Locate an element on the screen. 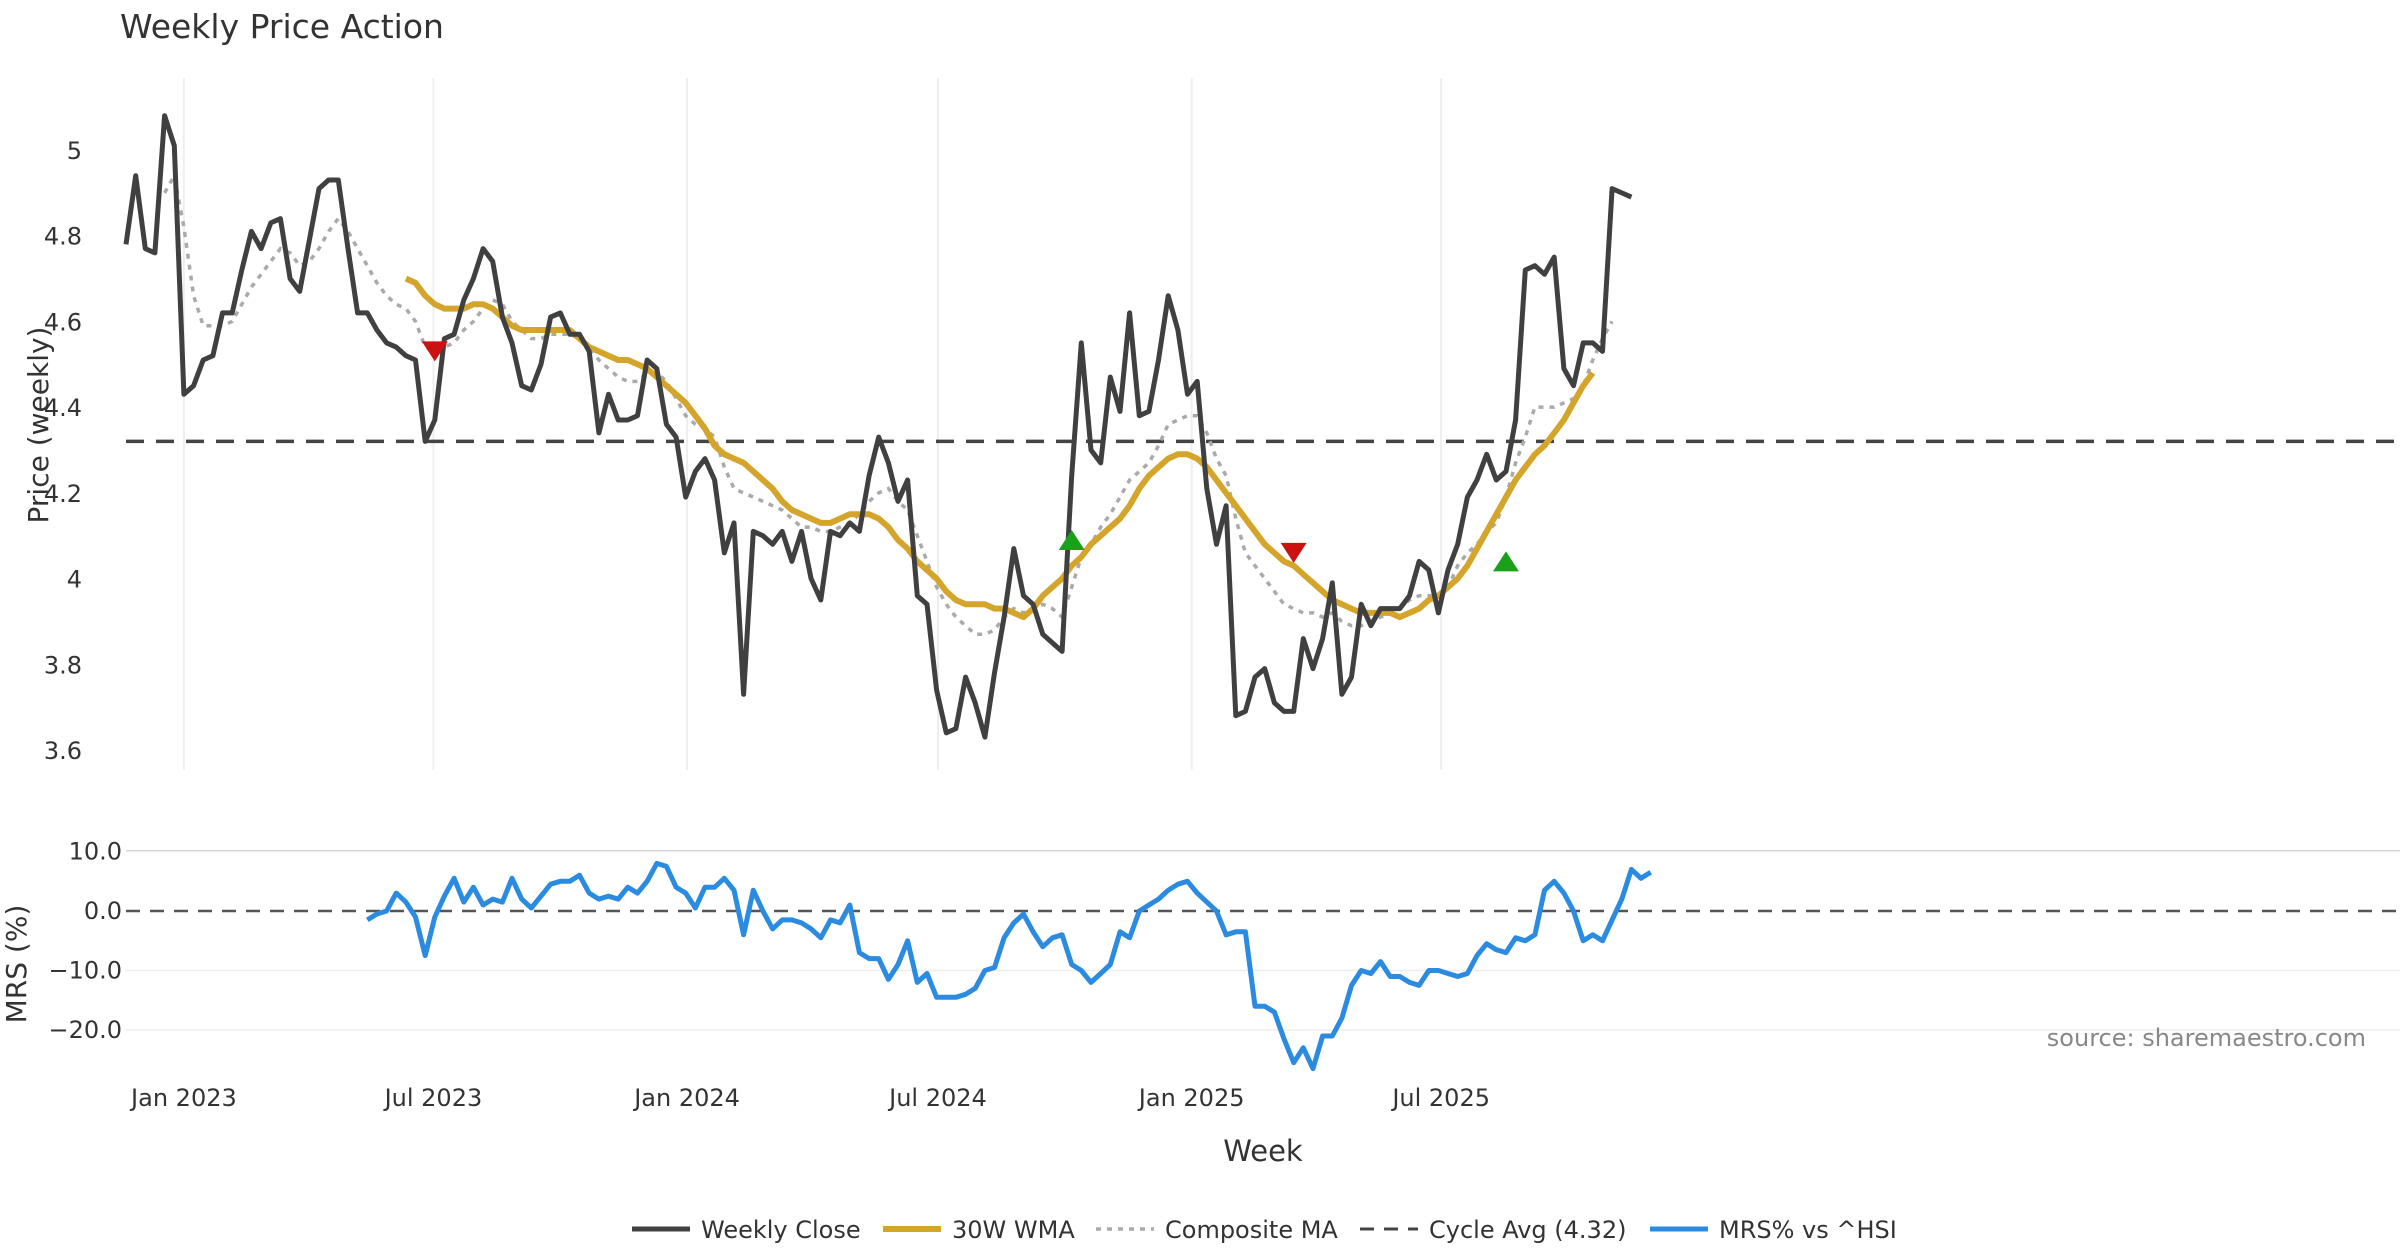 Image resolution: width=2400 pixels, height=1260 pixels. mrs-tick-label: −10.0 is located at coordinates (85, 971).